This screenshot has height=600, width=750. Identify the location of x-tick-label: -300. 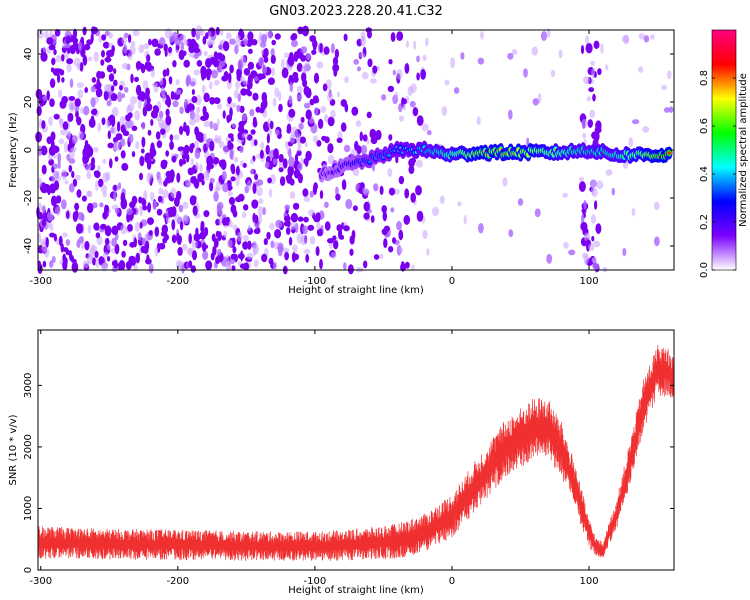
(40, 581).